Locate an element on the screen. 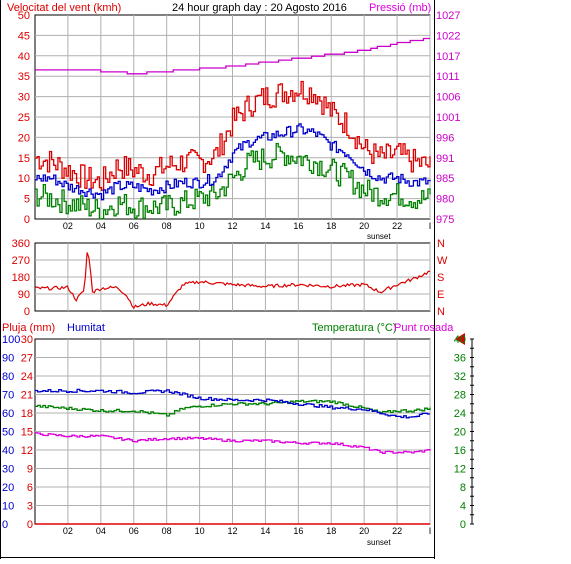 The width and height of the screenshot is (571, 564). humidity-y-tick-label: 0 is located at coordinates (5, 525).